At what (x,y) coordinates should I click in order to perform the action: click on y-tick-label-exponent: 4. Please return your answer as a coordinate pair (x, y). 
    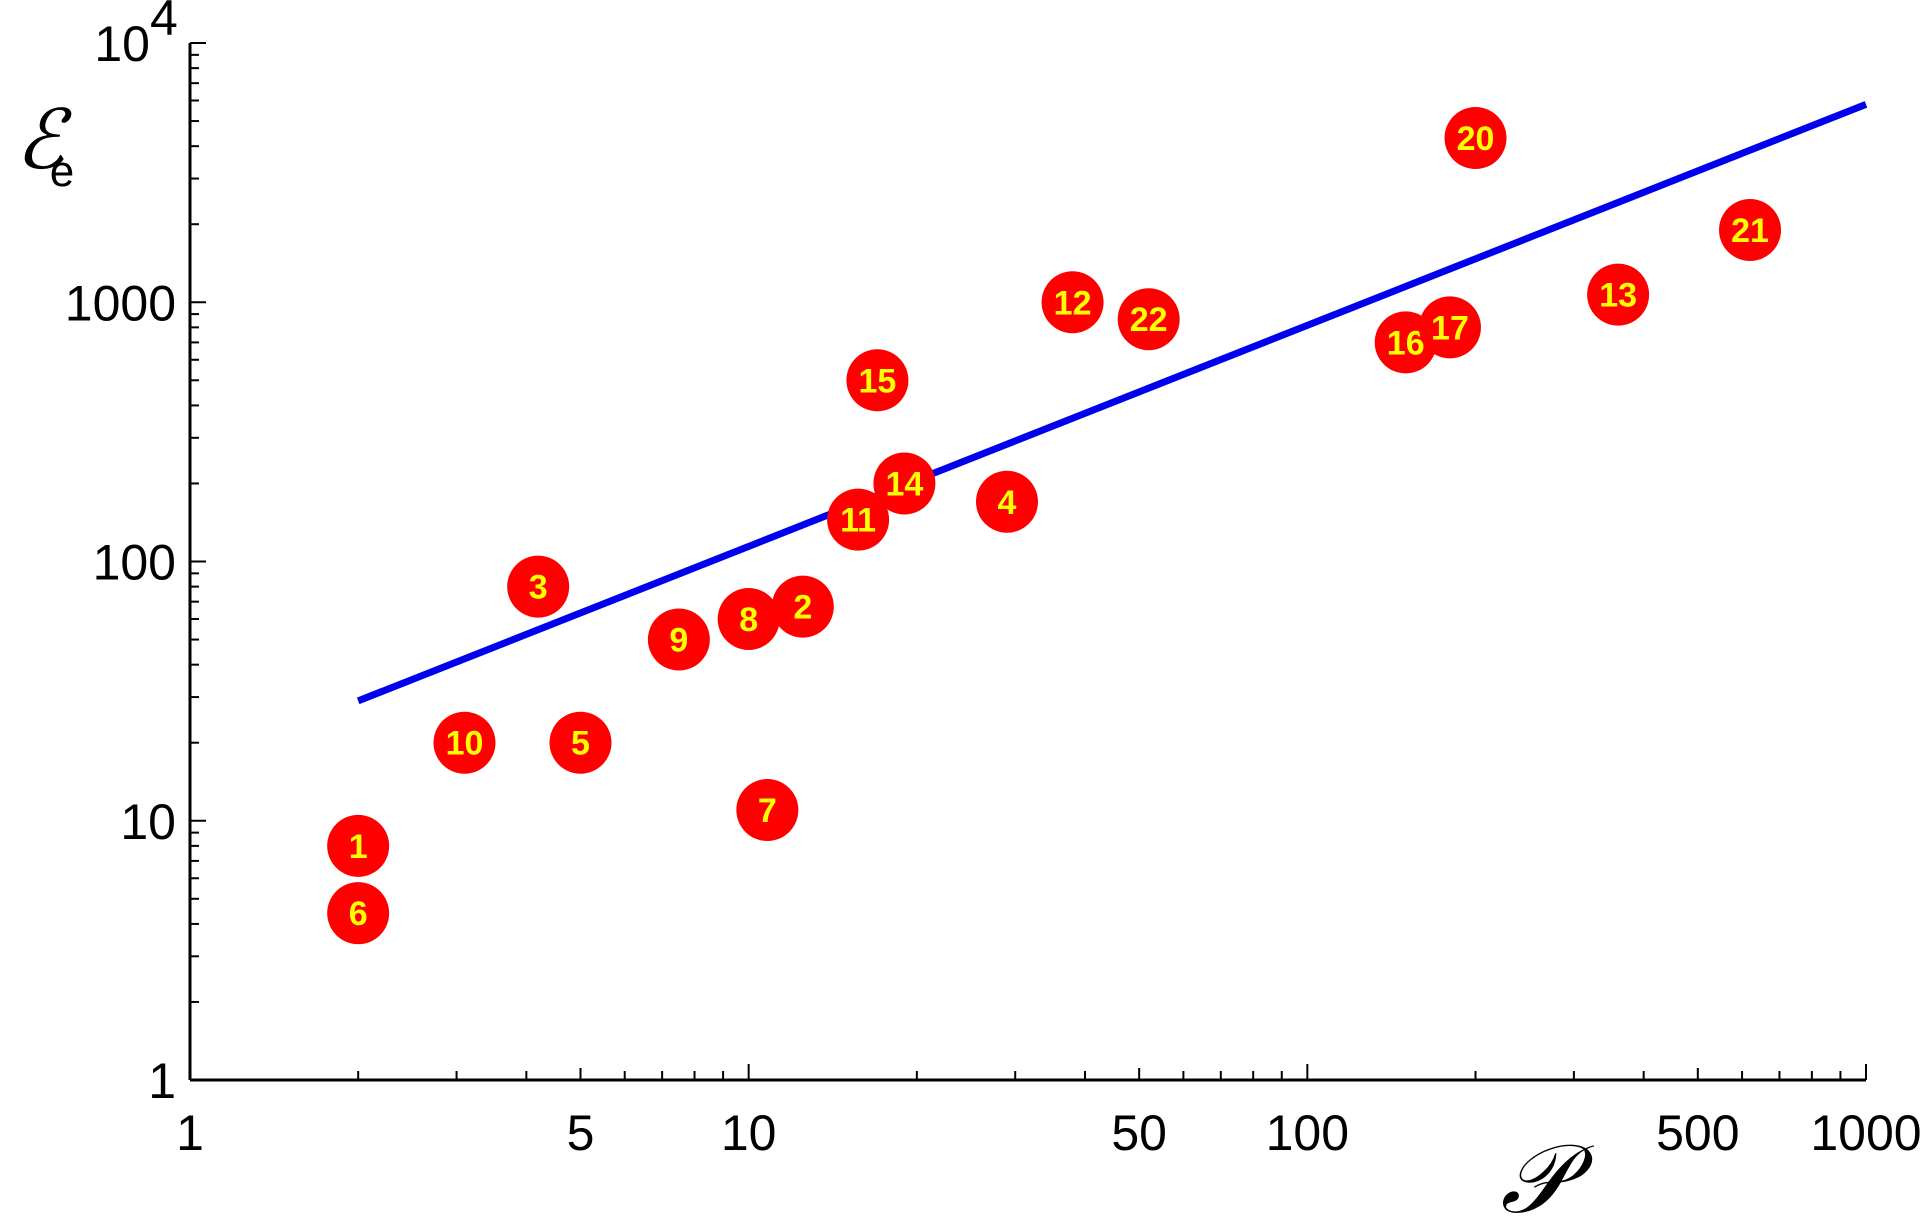
    Looking at the image, I should click on (164, 23).